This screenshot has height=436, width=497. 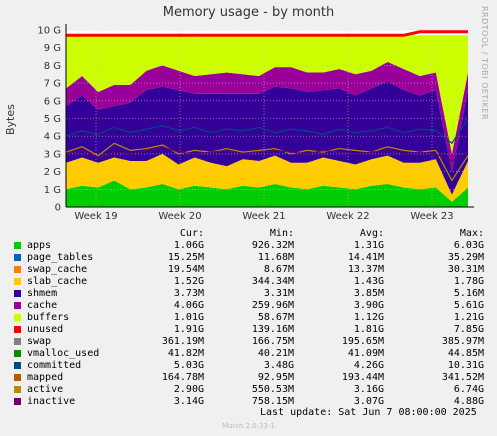 What do you see at coordinates (368, 293) in the screenshot?
I see `legend-avg: 3.85M` at bounding box center [368, 293].